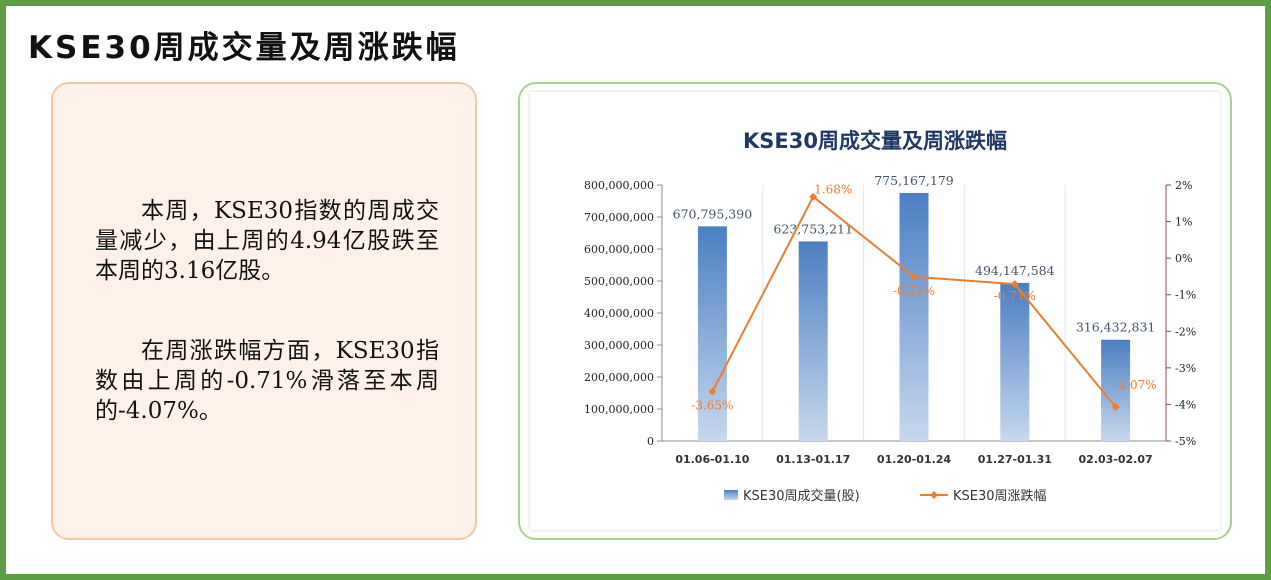 The image size is (1271, 580). Describe the element at coordinates (914, 459) in the screenshot. I see `x-tick-label: 01.20-01.24` at that location.